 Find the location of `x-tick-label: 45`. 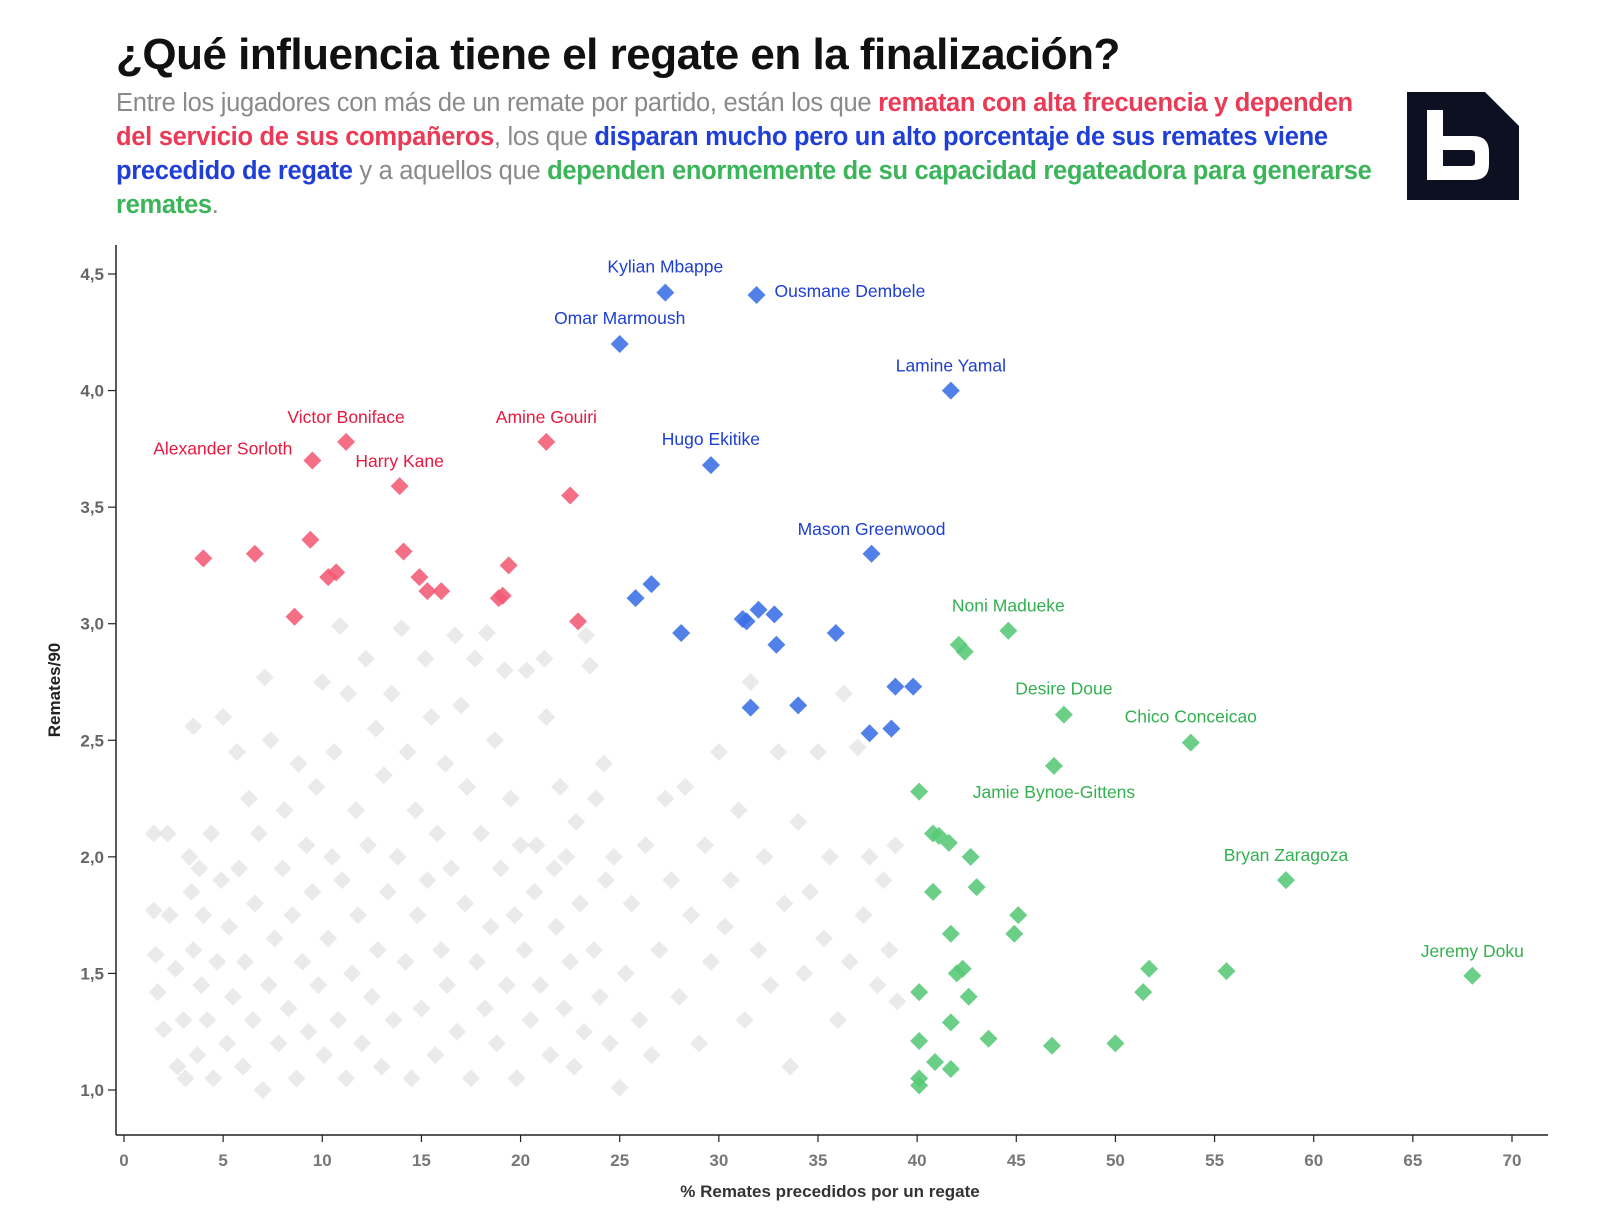

x-tick-label: 45 is located at coordinates (1016, 1160).